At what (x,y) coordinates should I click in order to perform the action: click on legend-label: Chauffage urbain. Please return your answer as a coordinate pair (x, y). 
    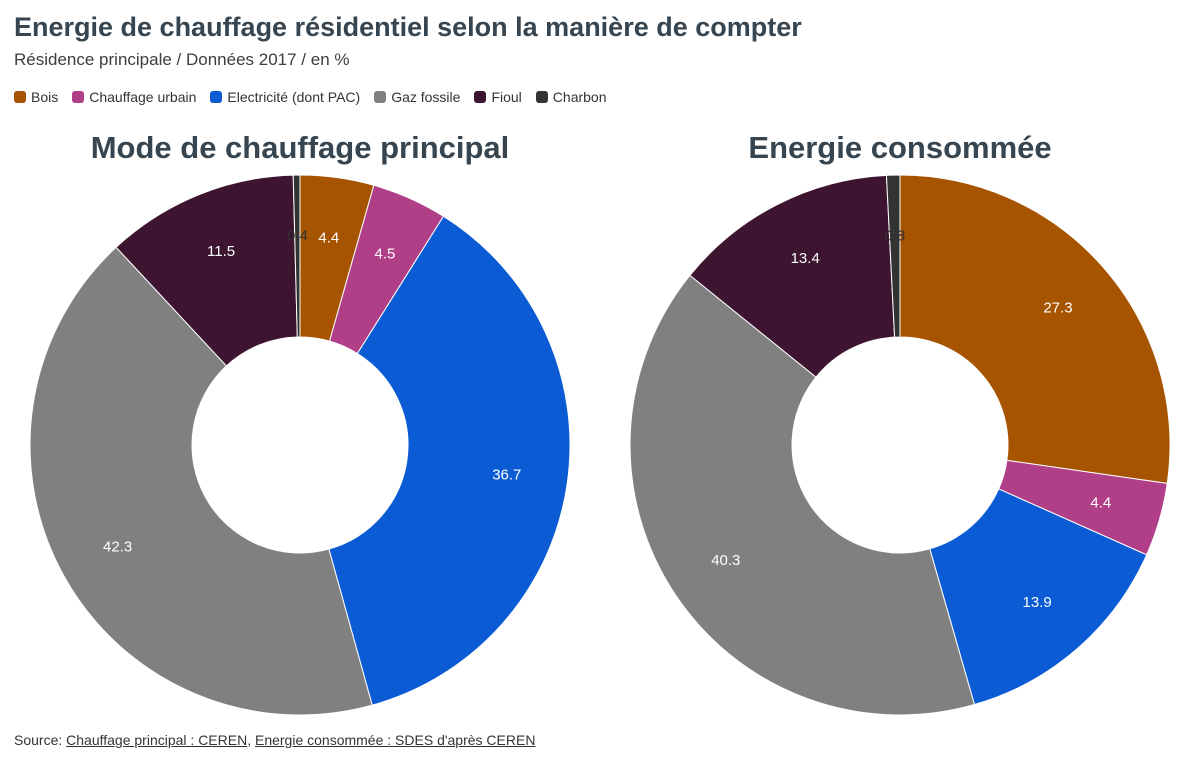
    Looking at the image, I should click on (143, 97).